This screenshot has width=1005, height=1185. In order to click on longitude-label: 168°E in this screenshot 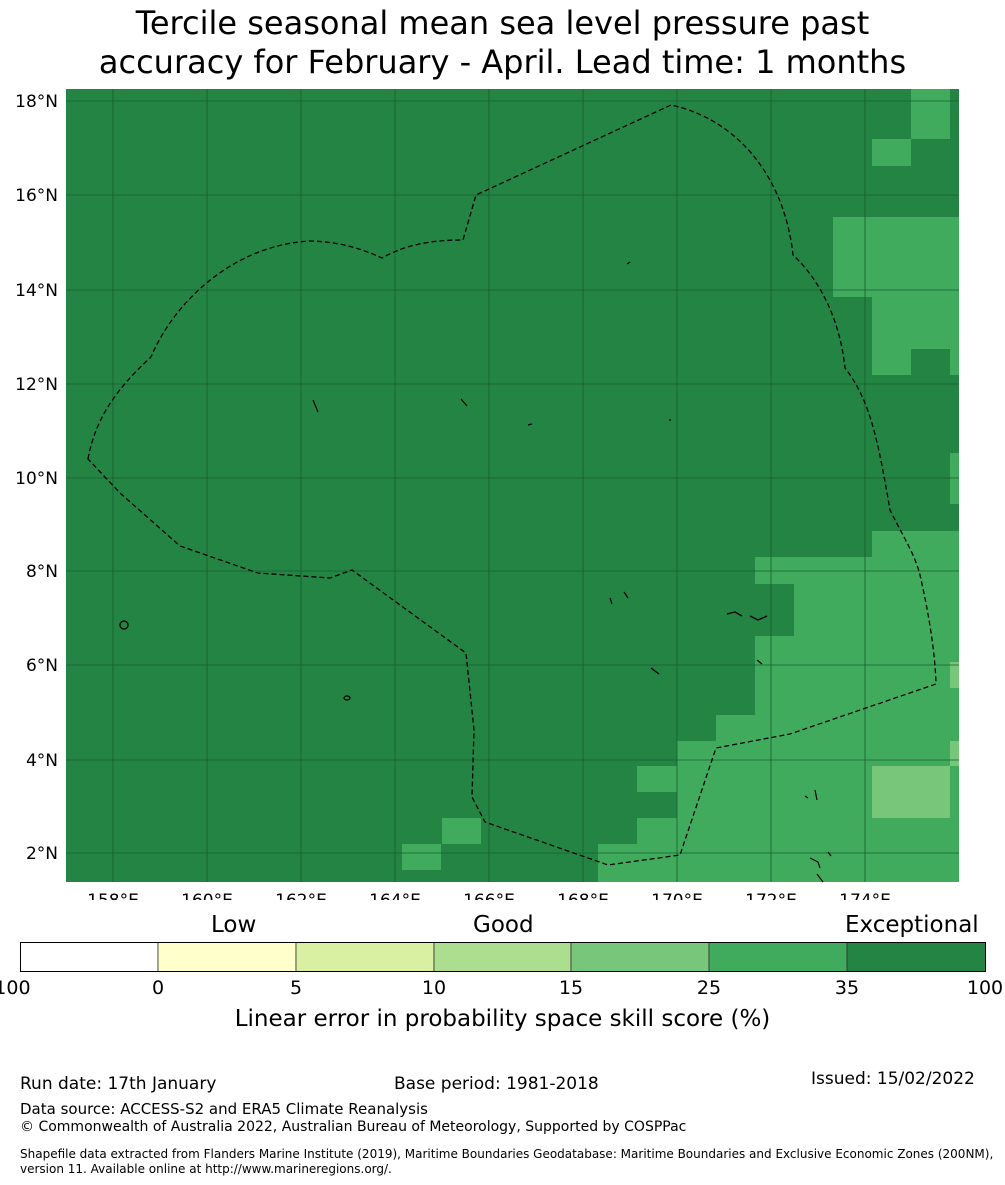, I will do `click(583, 895)`.